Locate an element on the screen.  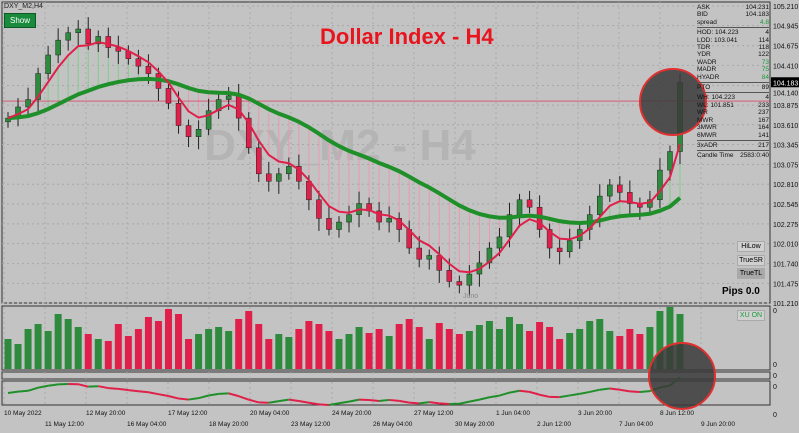
info-value: 4 is located at coordinates (767, 33).